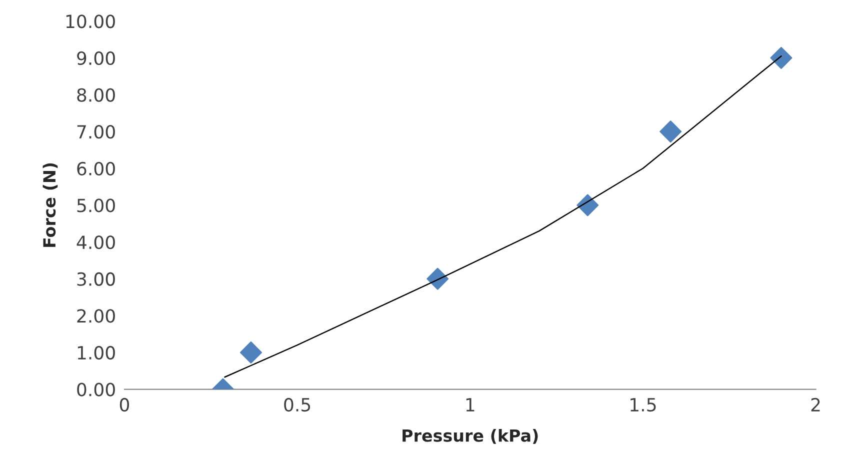 This screenshot has width=841, height=469. What do you see at coordinates (643, 405) in the screenshot?
I see `x-tick-label: 1.5` at bounding box center [643, 405].